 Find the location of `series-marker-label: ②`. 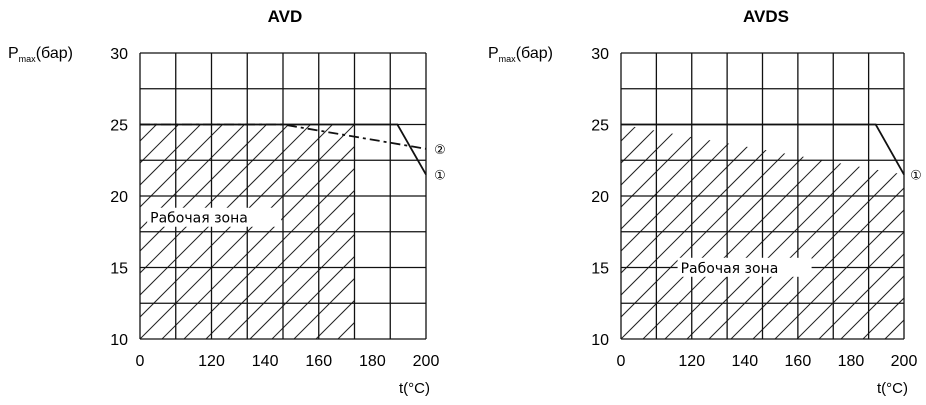

series-marker-label: ② is located at coordinates (440, 150).